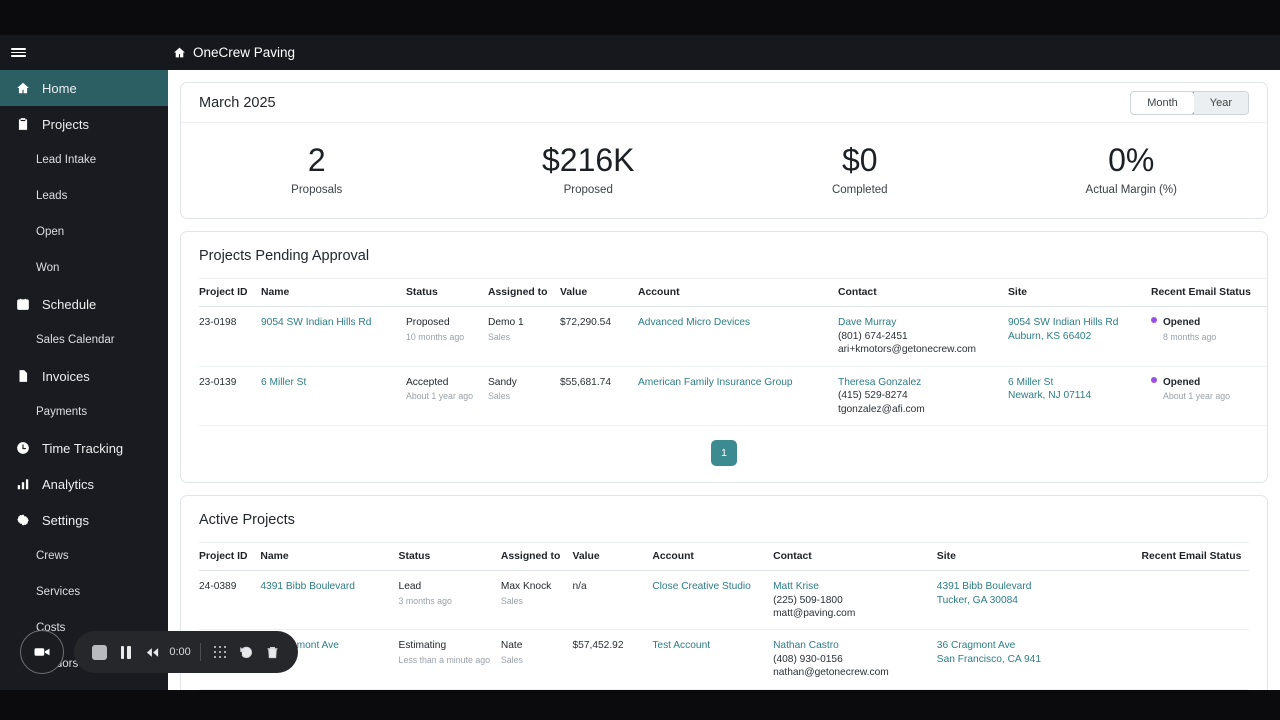  Describe the element at coordinates (1195, 659) in the screenshot. I see `cell-email-status` at that location.